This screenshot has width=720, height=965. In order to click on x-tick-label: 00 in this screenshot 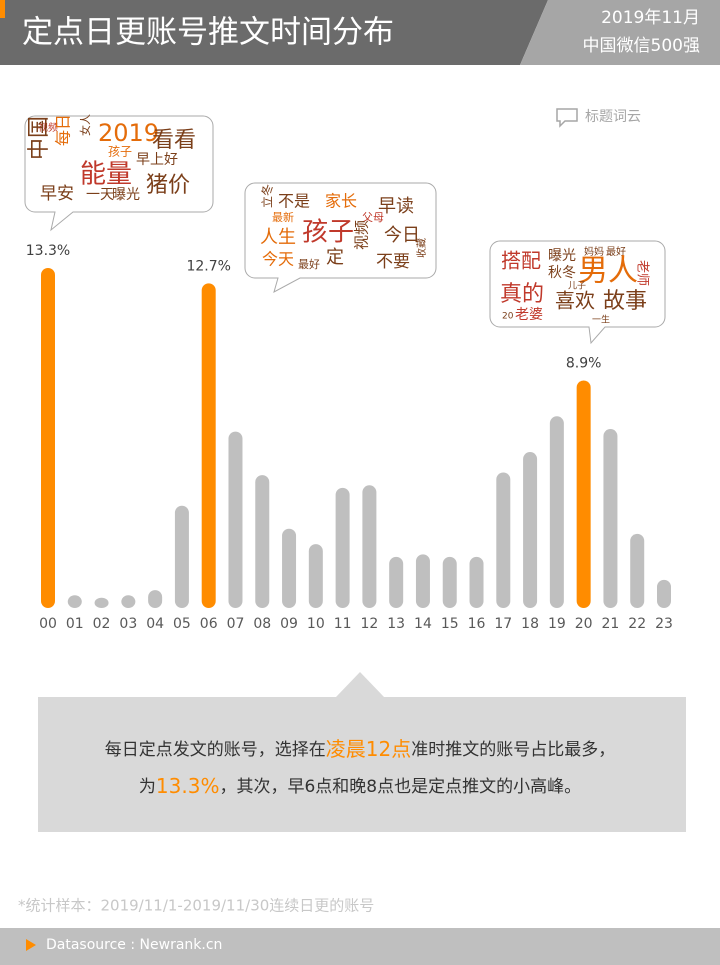, I will do `click(48, 624)`.